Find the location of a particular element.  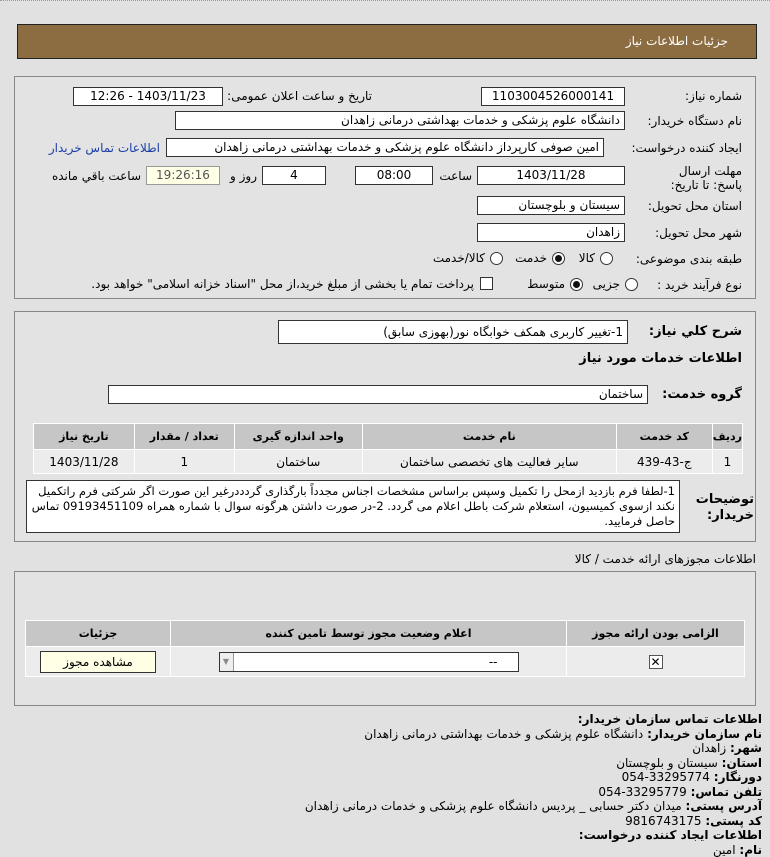

process-radio-medium is located at coordinates (576, 284).